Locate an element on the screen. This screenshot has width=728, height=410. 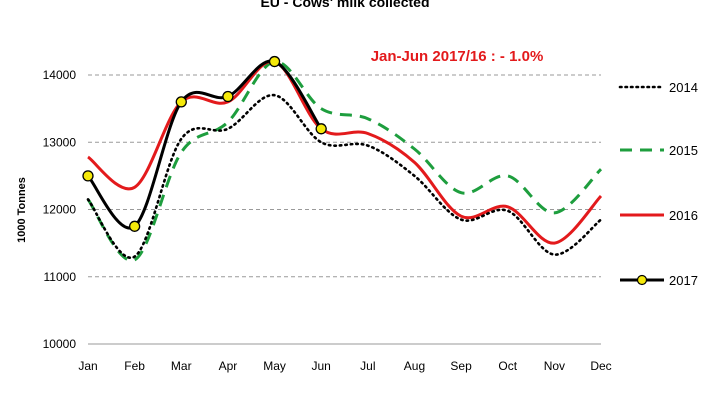
chart-title: EU - Cows' milk collected is located at coordinates (344, 5).